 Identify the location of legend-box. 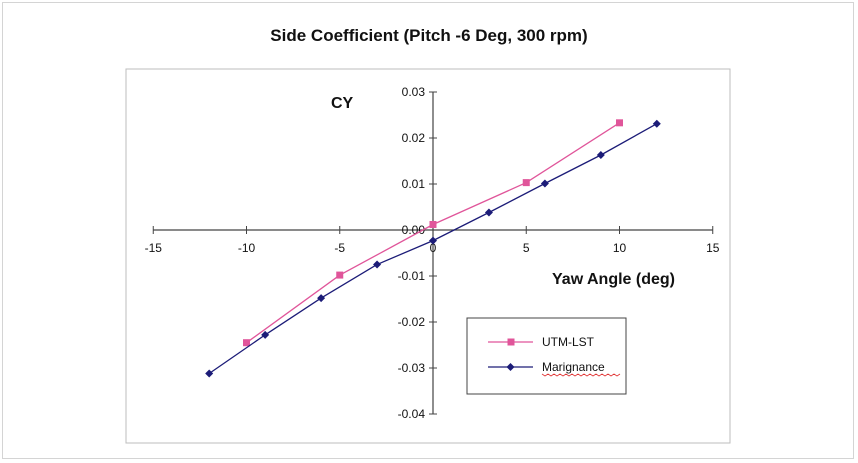
(546, 356).